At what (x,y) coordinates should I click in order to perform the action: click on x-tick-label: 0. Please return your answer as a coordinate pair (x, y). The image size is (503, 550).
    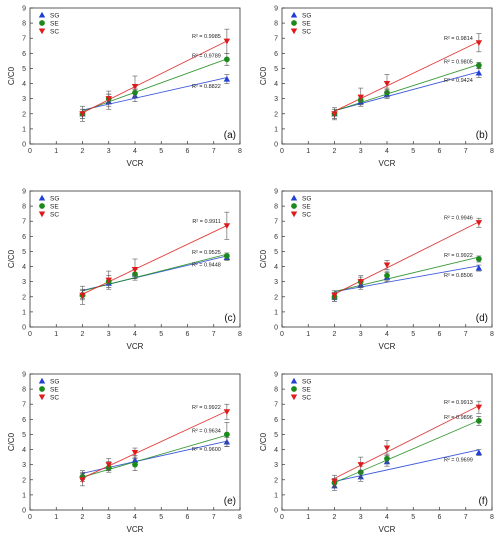
    Looking at the image, I should click on (30, 334).